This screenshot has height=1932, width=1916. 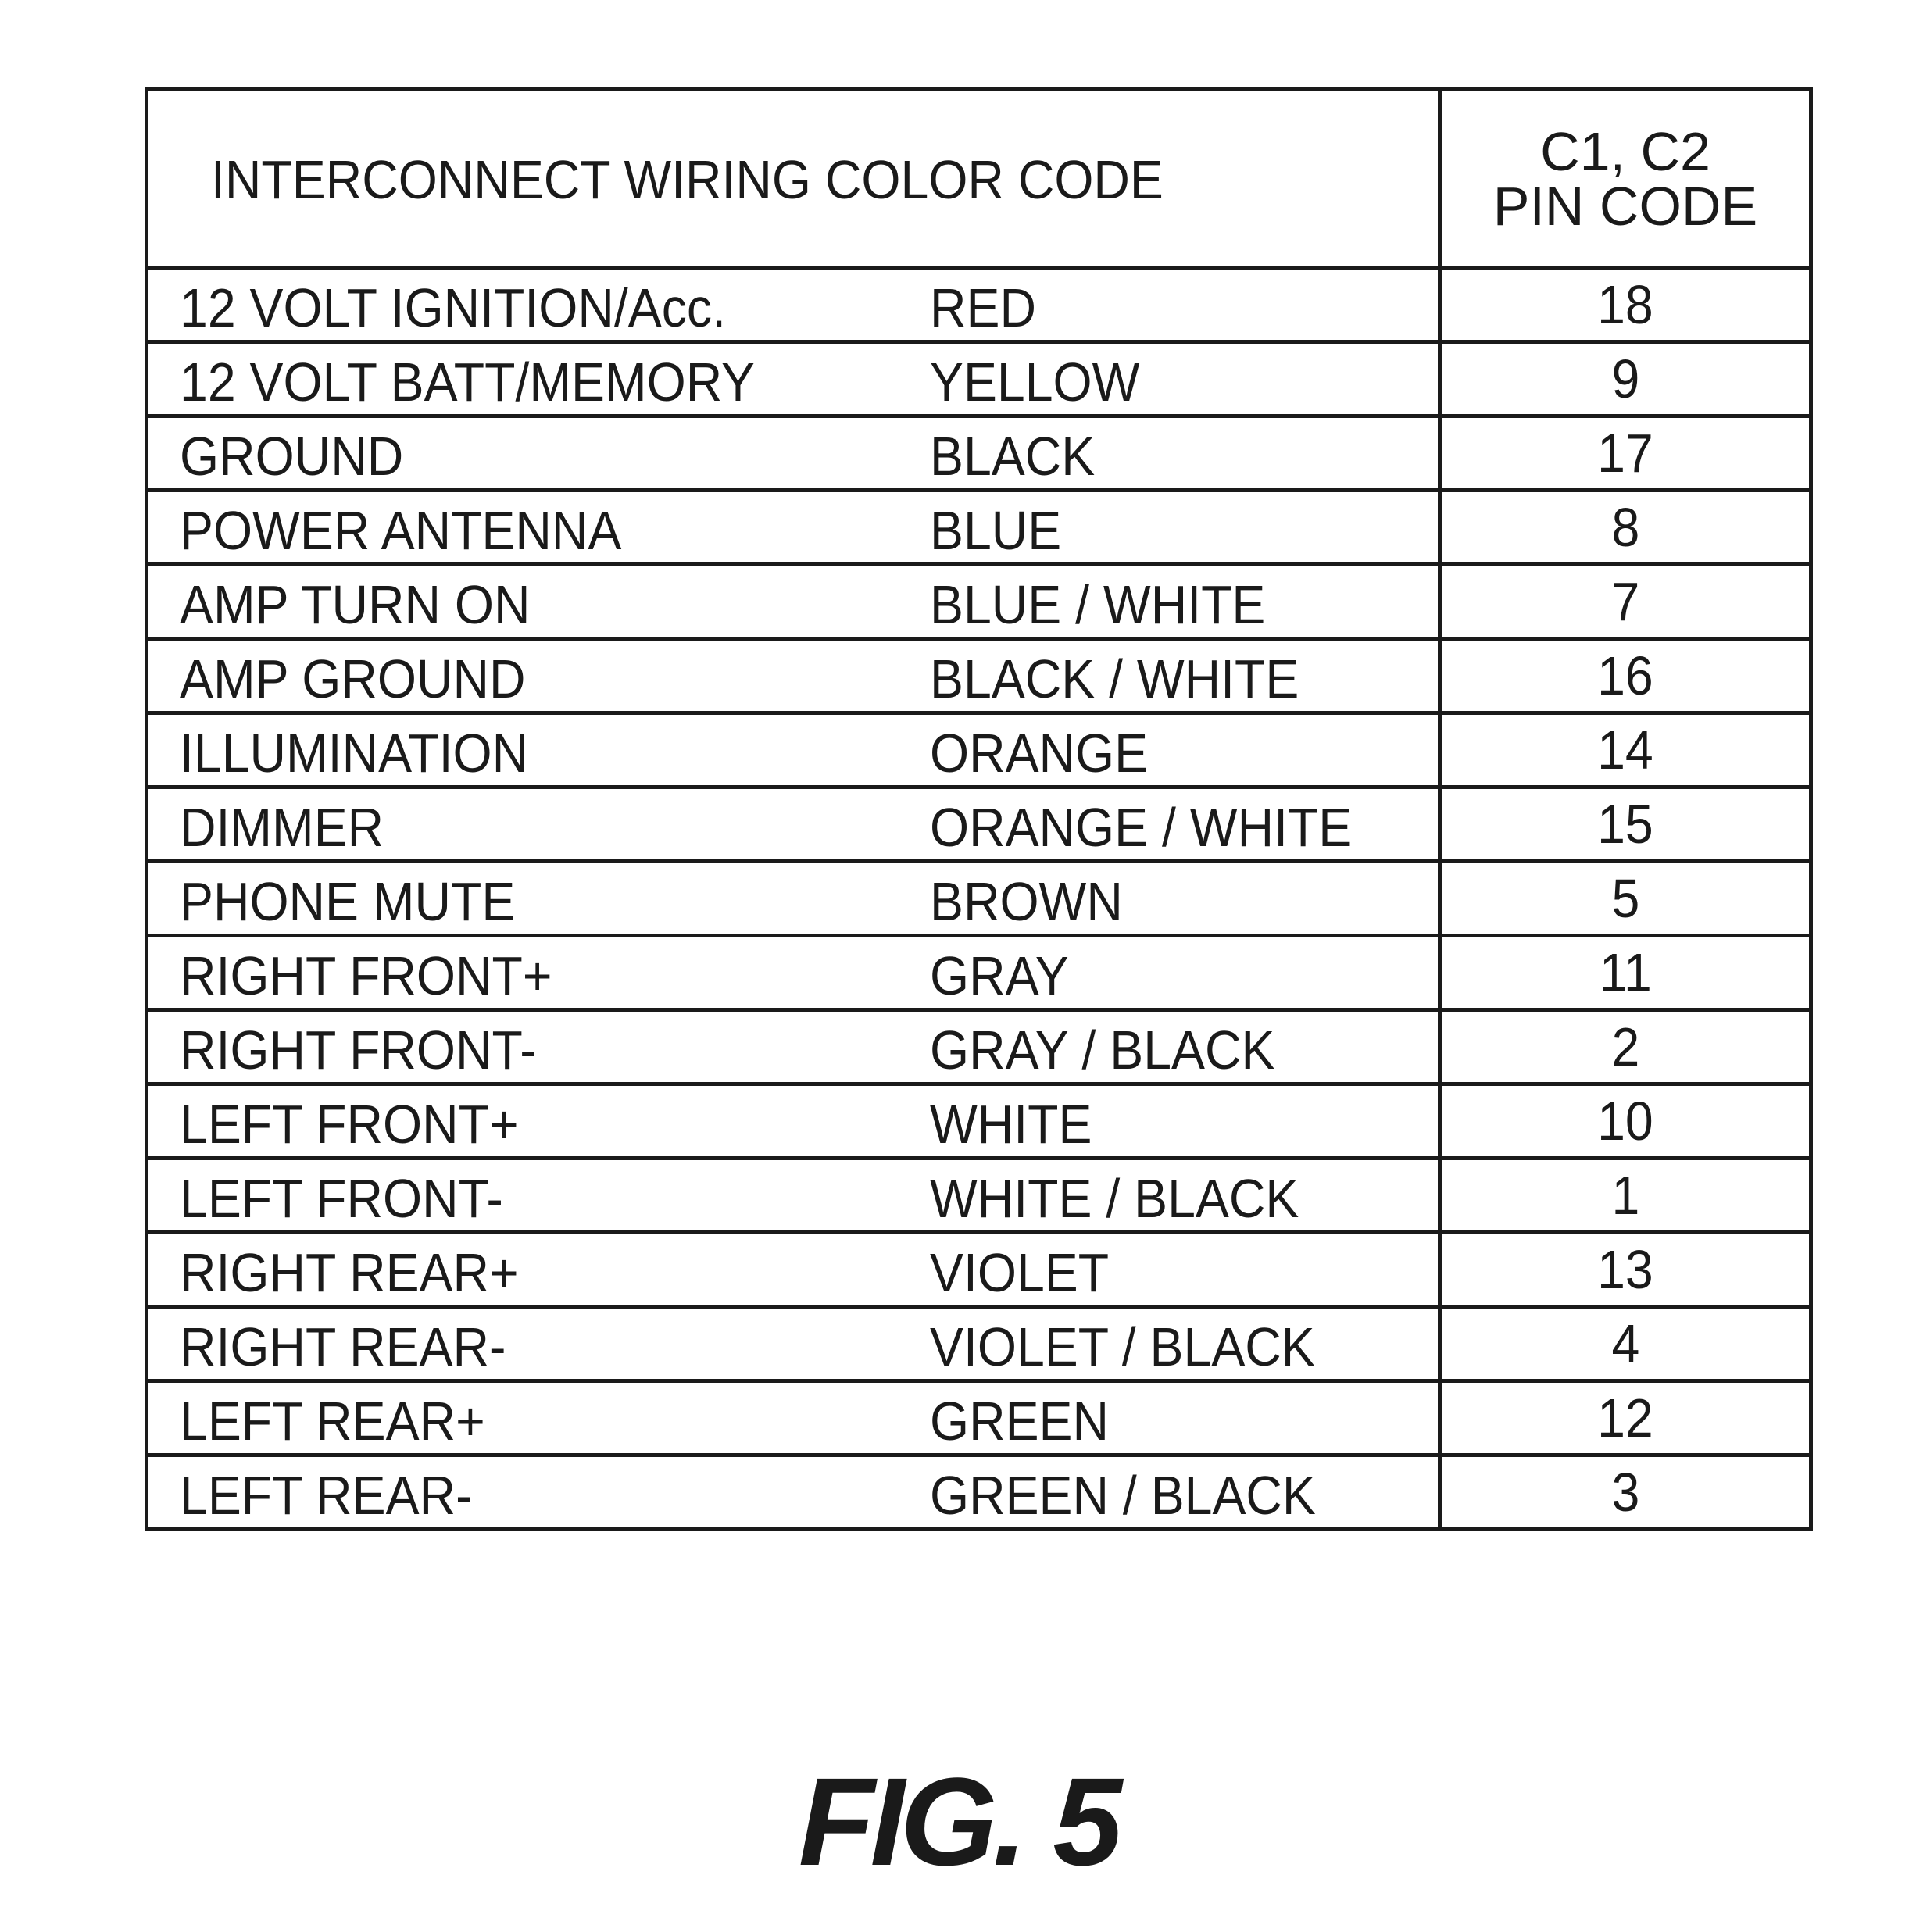 I want to click on pin-cell: 11, so click(x=1626, y=973).